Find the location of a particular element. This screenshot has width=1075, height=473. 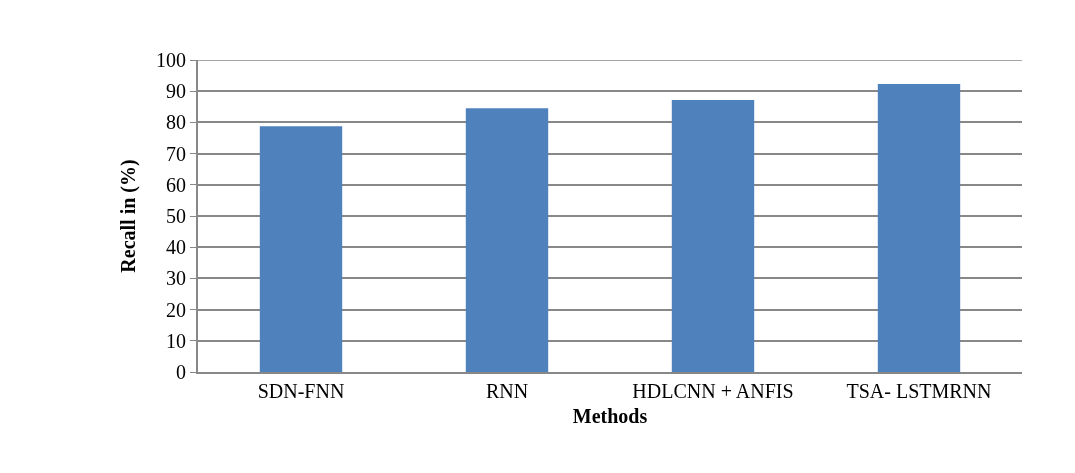

y-tick-label: 20 is located at coordinates (176, 309).